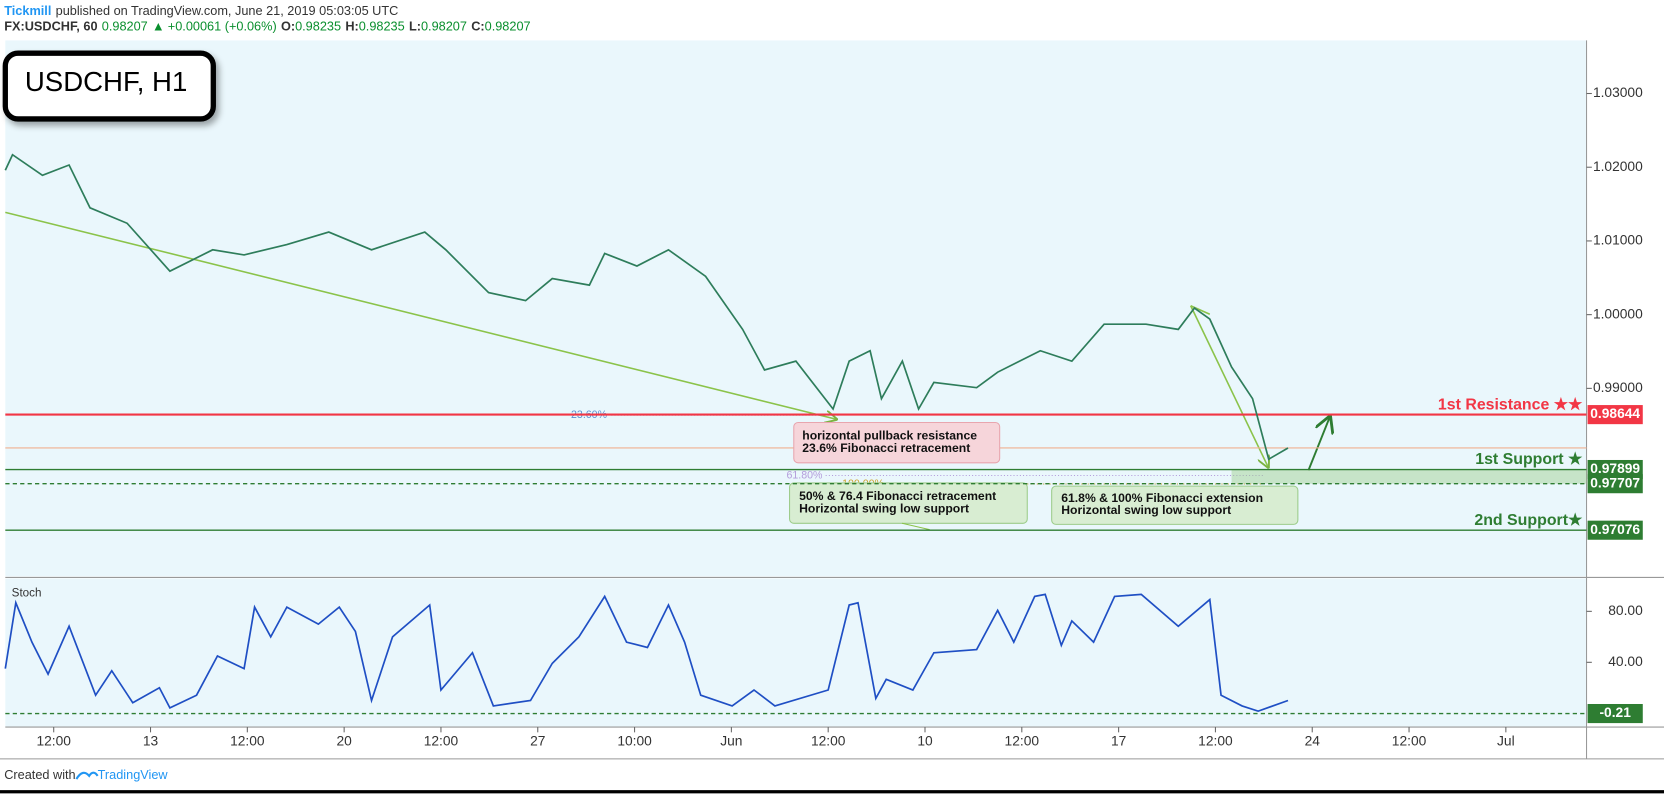 The height and width of the screenshot is (794, 1664). I want to click on trend-line, so click(420, 315).